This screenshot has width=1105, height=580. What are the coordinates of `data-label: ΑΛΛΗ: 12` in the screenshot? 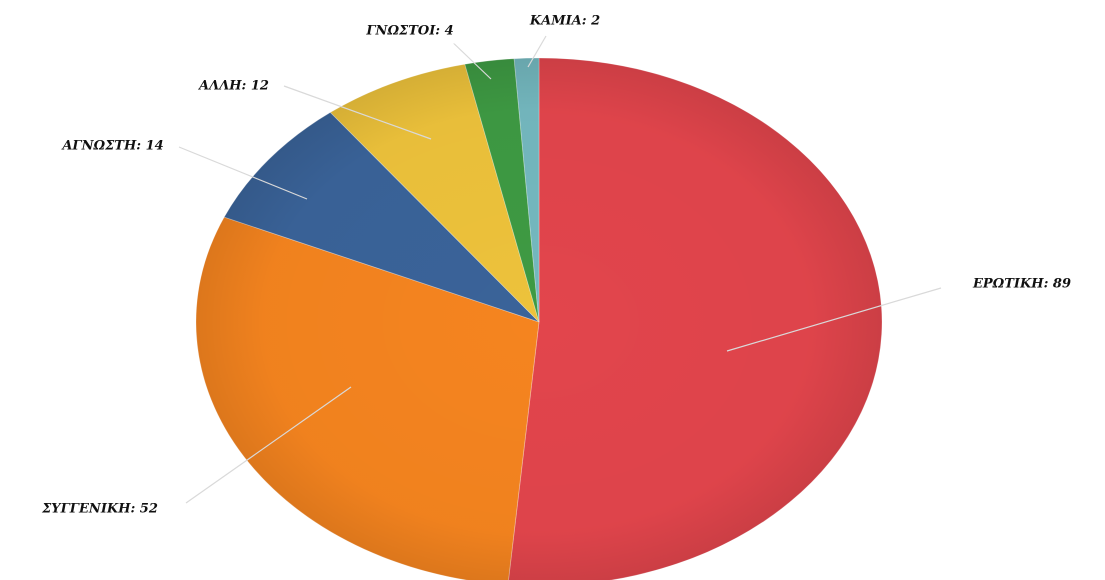 It's located at (233, 86).